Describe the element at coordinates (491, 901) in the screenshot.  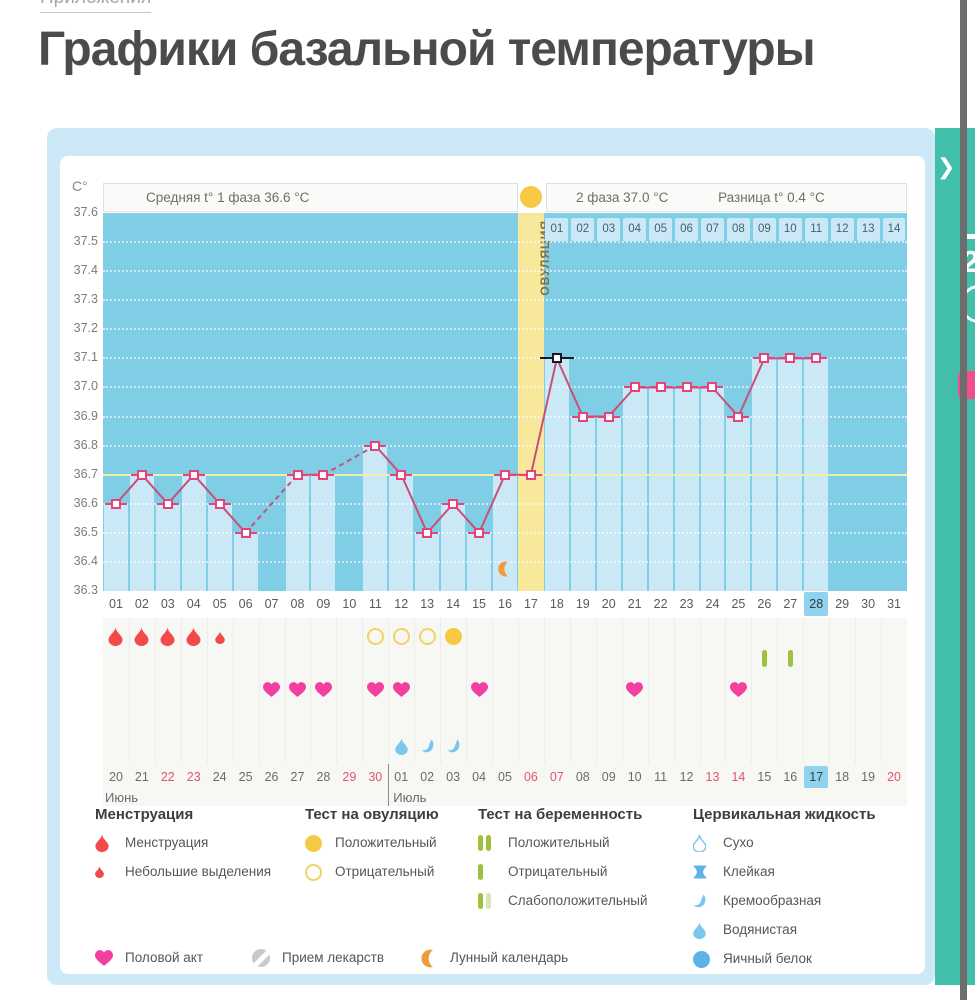
I see `bars-weak-icon` at that location.